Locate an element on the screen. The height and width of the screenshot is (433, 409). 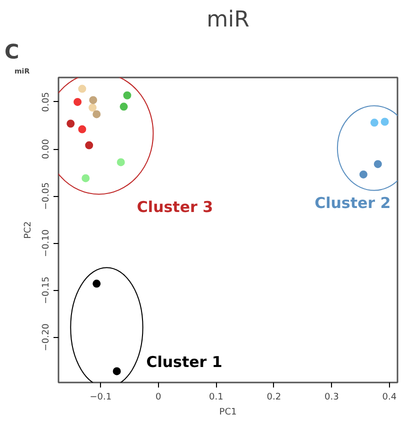
y-tick-label: 0.05 is located at coordinates (47, 102).